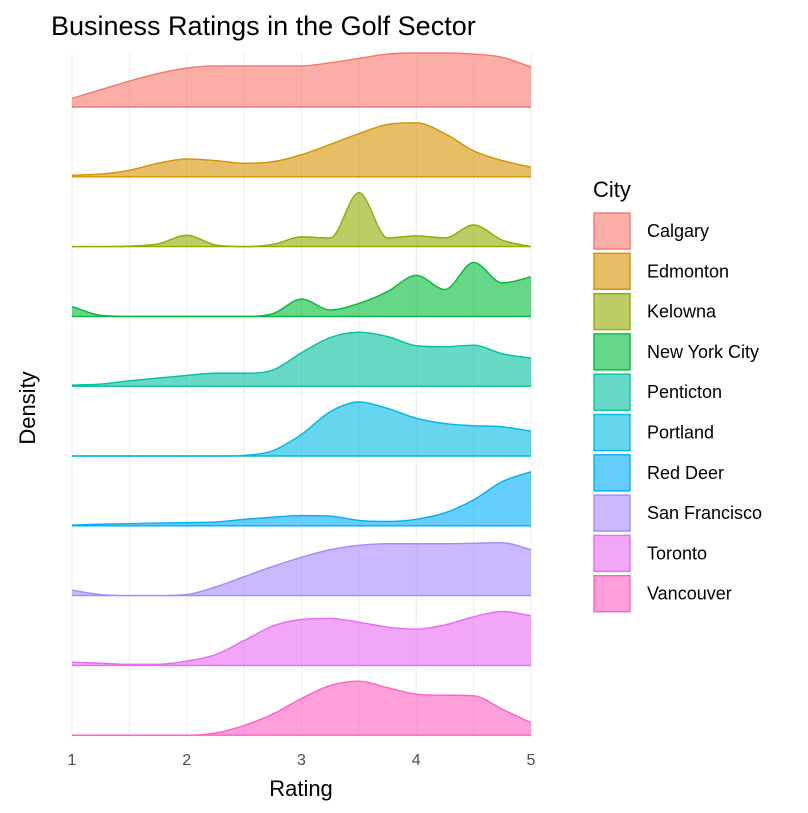  Describe the element at coordinates (27, 407) in the screenshot. I see `y-axis-title: Density` at that location.